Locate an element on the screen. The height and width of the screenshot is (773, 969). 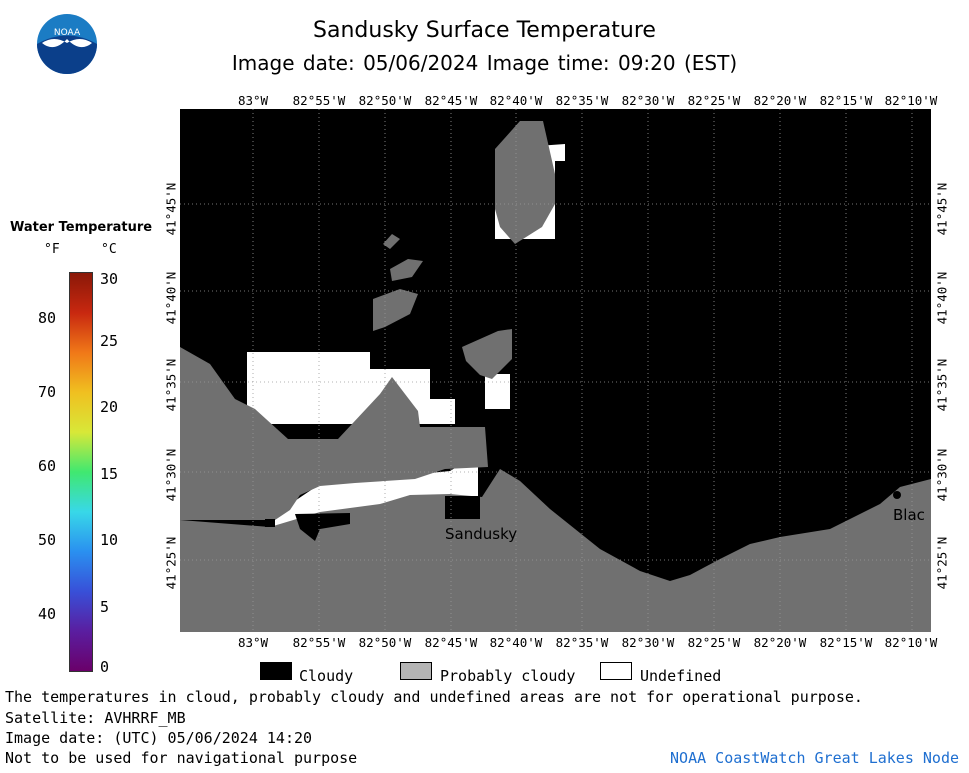
noaa-logo-icon: NOAA is located at coordinates (67, 44).